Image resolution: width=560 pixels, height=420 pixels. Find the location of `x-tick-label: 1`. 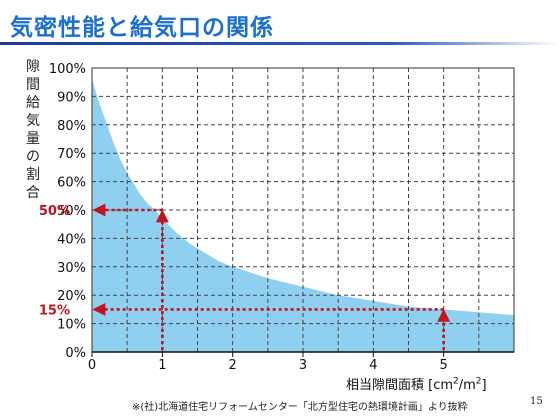

x-tick-label: 1 is located at coordinates (162, 365).